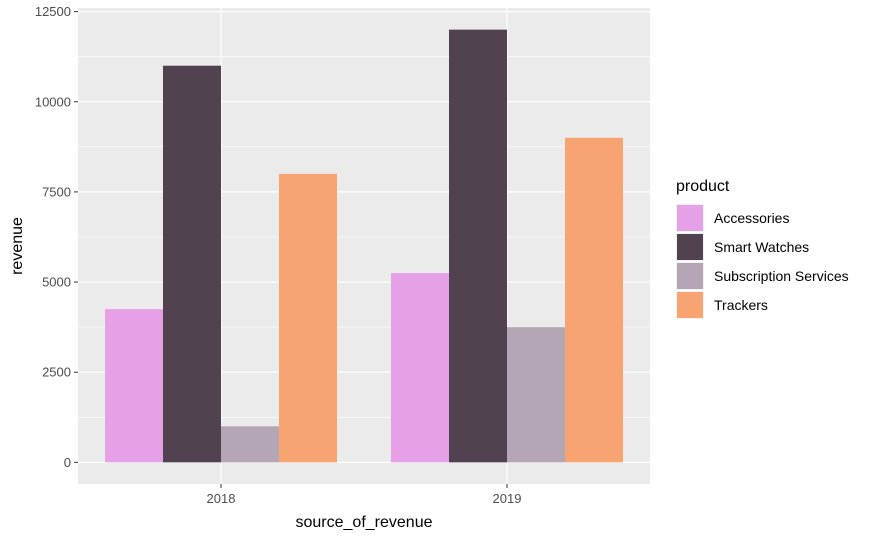 The width and height of the screenshot is (875, 540). Describe the element at coordinates (56, 372) in the screenshot. I see `y-tick-label: 2500` at that location.